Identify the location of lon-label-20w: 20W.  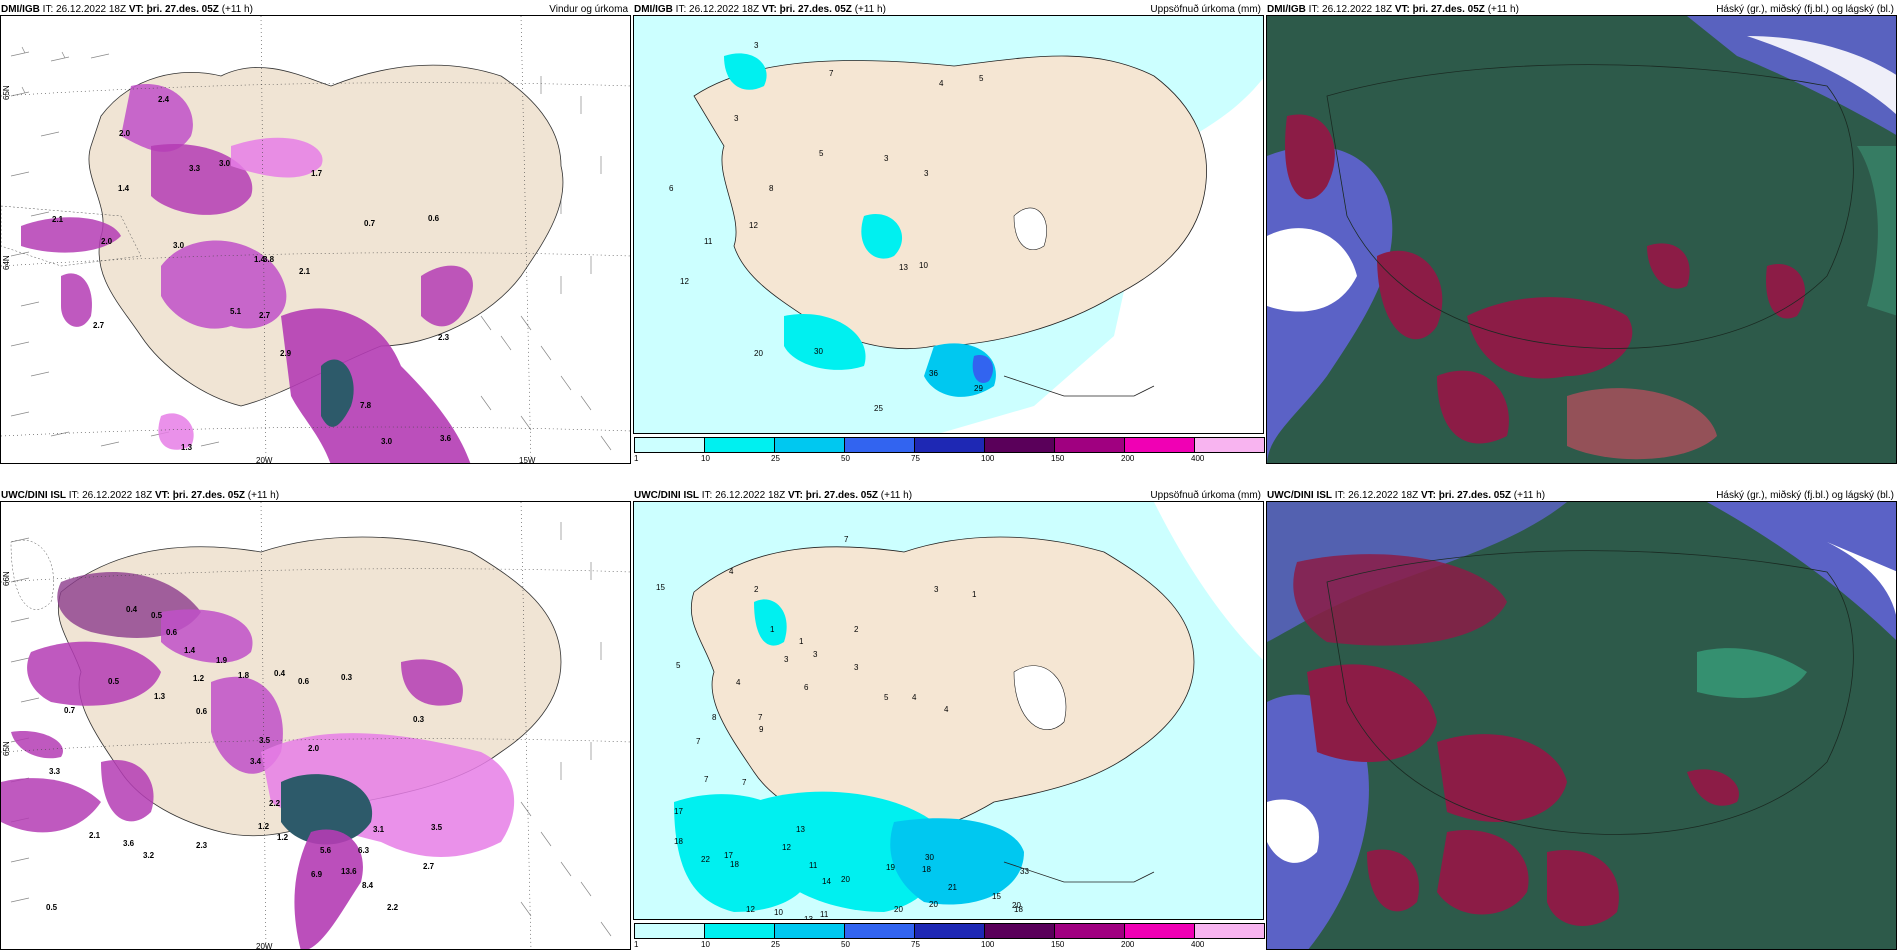
(264, 460).